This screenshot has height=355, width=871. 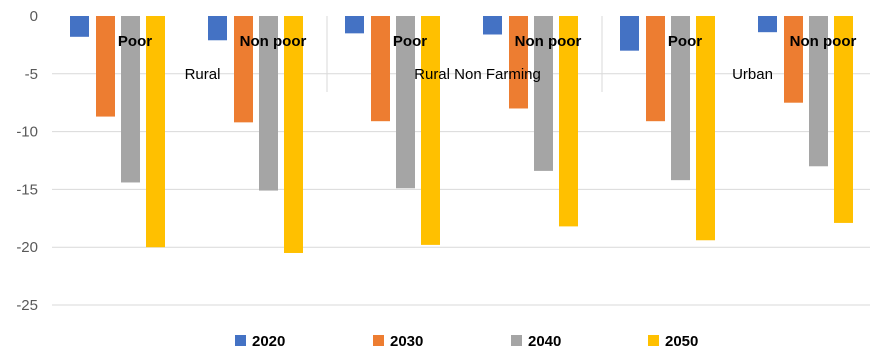 I want to click on y-tick-label: -15, so click(x=27, y=189).